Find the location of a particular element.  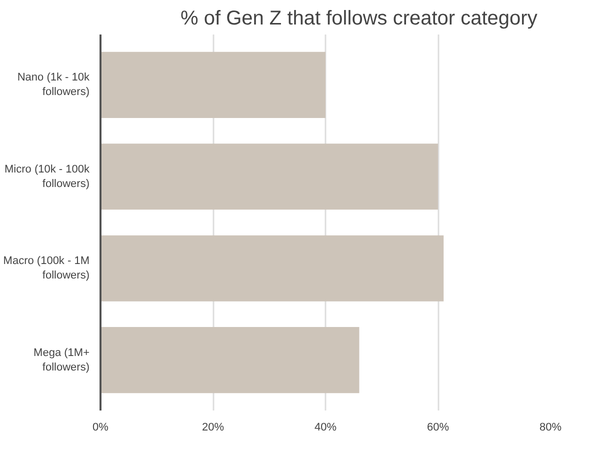

x-tick-label: 0% is located at coordinates (100, 428).